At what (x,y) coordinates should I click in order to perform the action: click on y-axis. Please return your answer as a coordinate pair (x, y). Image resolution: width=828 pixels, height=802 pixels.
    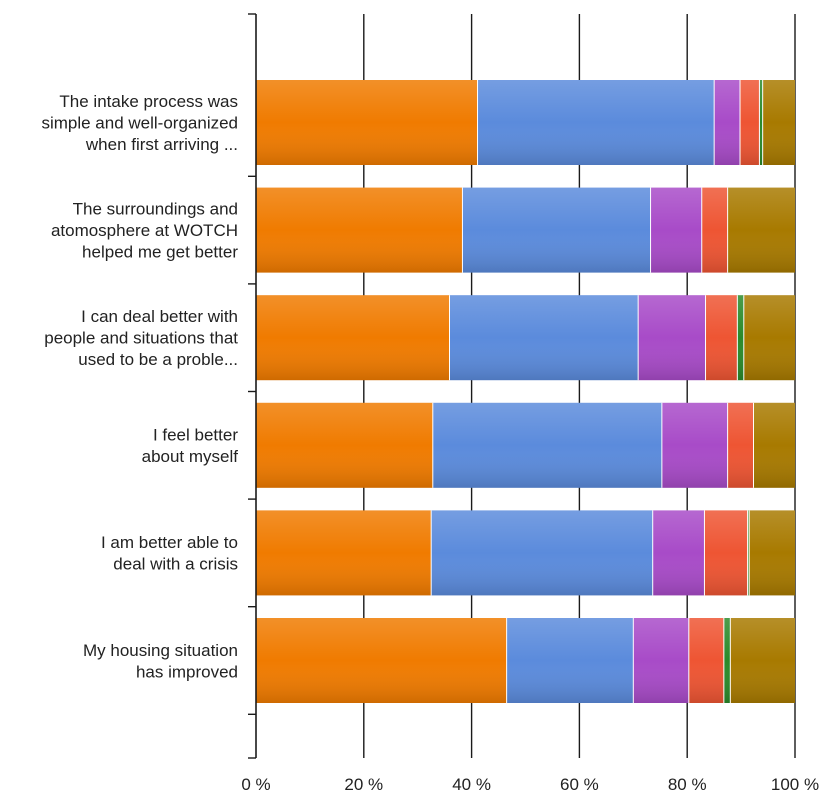
    Looking at the image, I should click on (252, 386).